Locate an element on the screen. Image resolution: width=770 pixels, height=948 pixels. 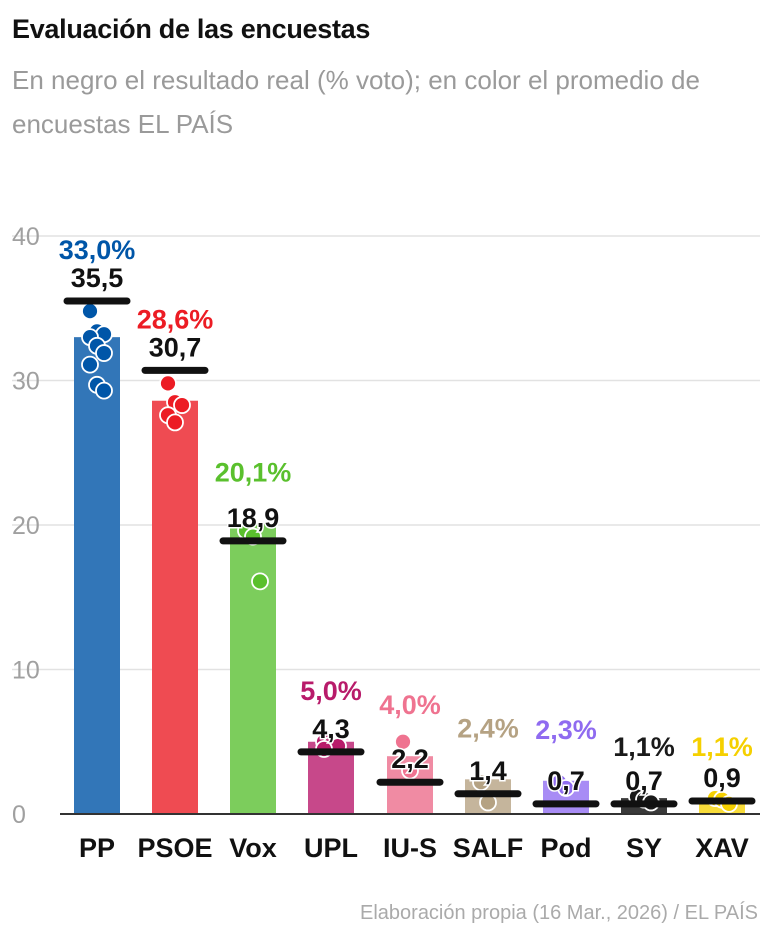
y-tick-label: 30 is located at coordinates (26, 382).